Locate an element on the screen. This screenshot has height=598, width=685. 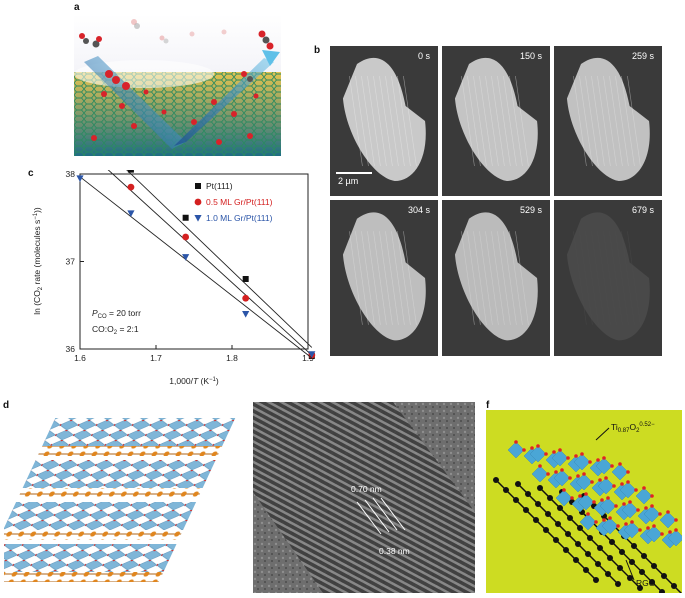
panel-f-schematic: Ti0.87O20.52− RGO is located at coordinates (584, 501).